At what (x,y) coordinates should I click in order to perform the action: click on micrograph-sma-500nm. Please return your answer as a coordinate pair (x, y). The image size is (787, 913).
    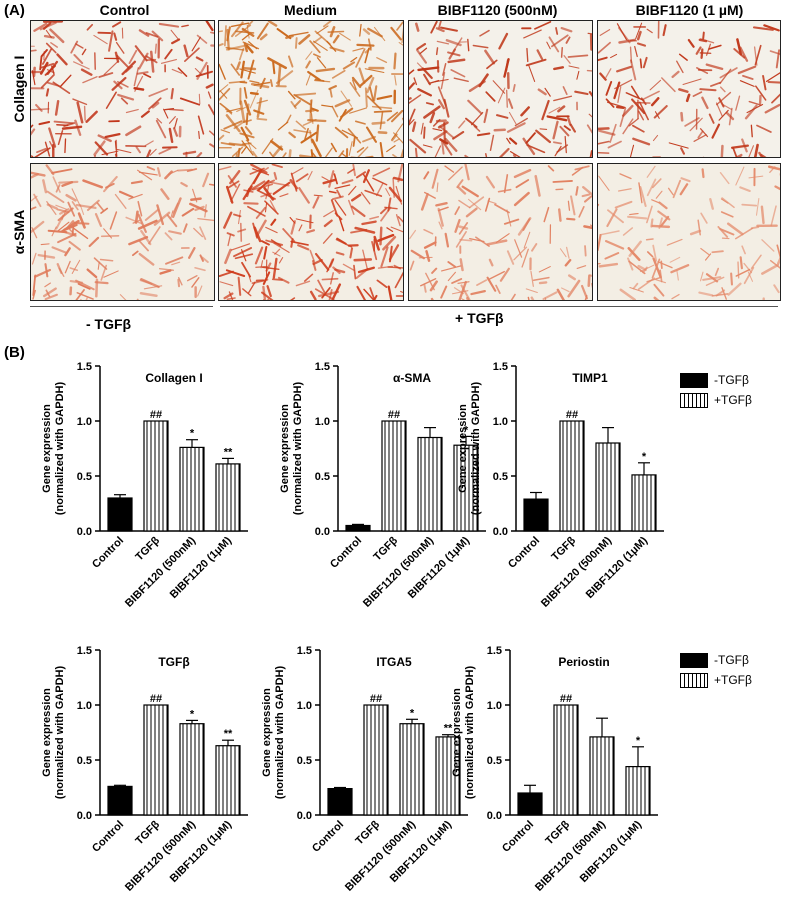
    Looking at the image, I should click on (500, 232).